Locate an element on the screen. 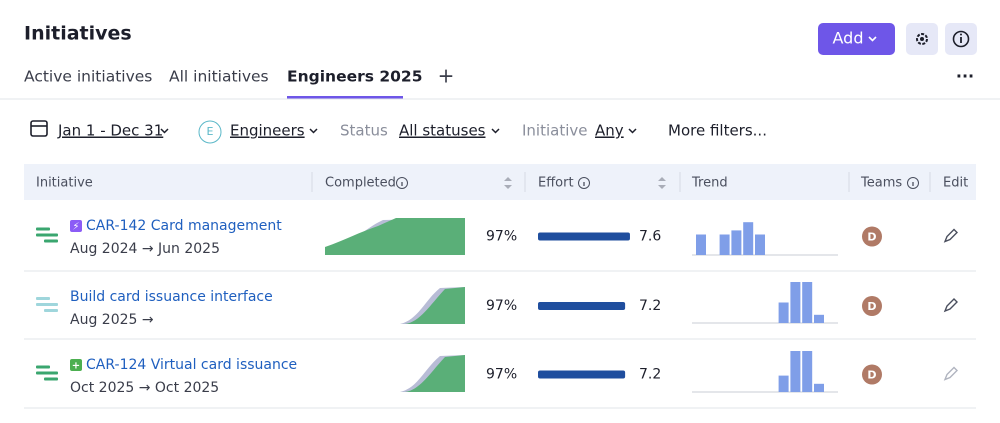 The width and height of the screenshot is (1000, 423). initiative-label: Initiative is located at coordinates (555, 131).